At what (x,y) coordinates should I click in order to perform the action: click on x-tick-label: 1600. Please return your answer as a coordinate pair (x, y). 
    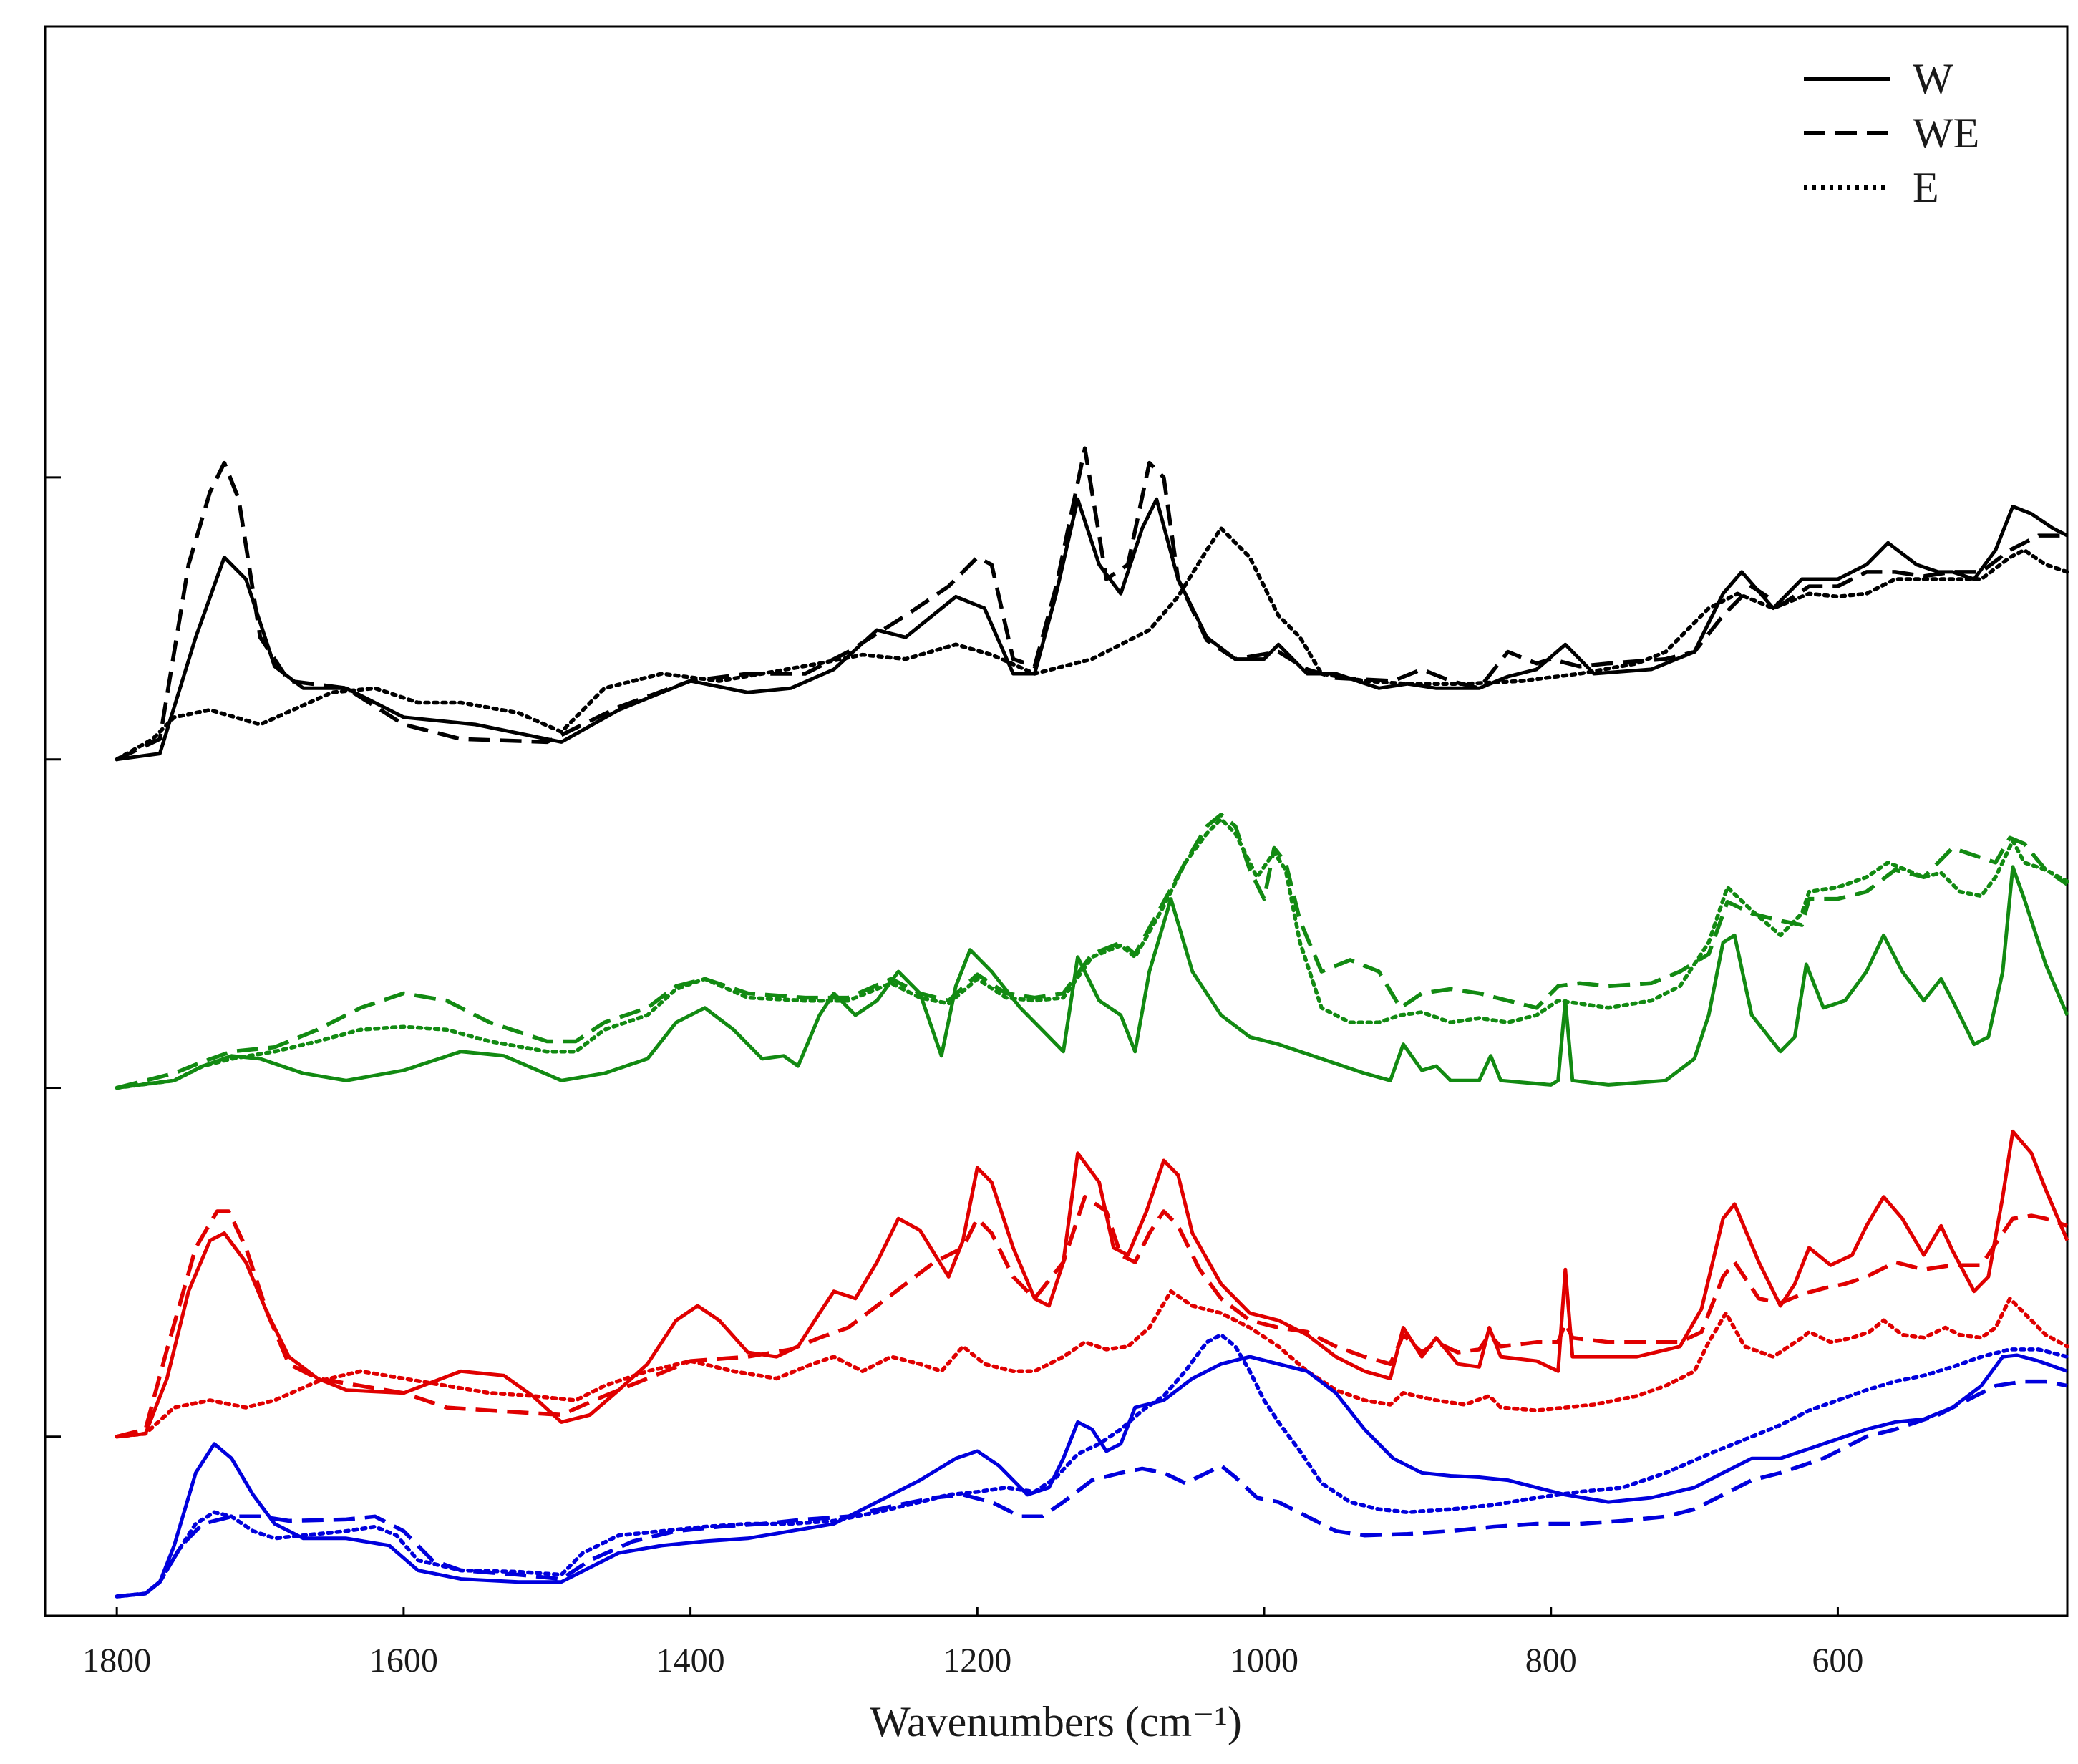
    Looking at the image, I should click on (403, 1661).